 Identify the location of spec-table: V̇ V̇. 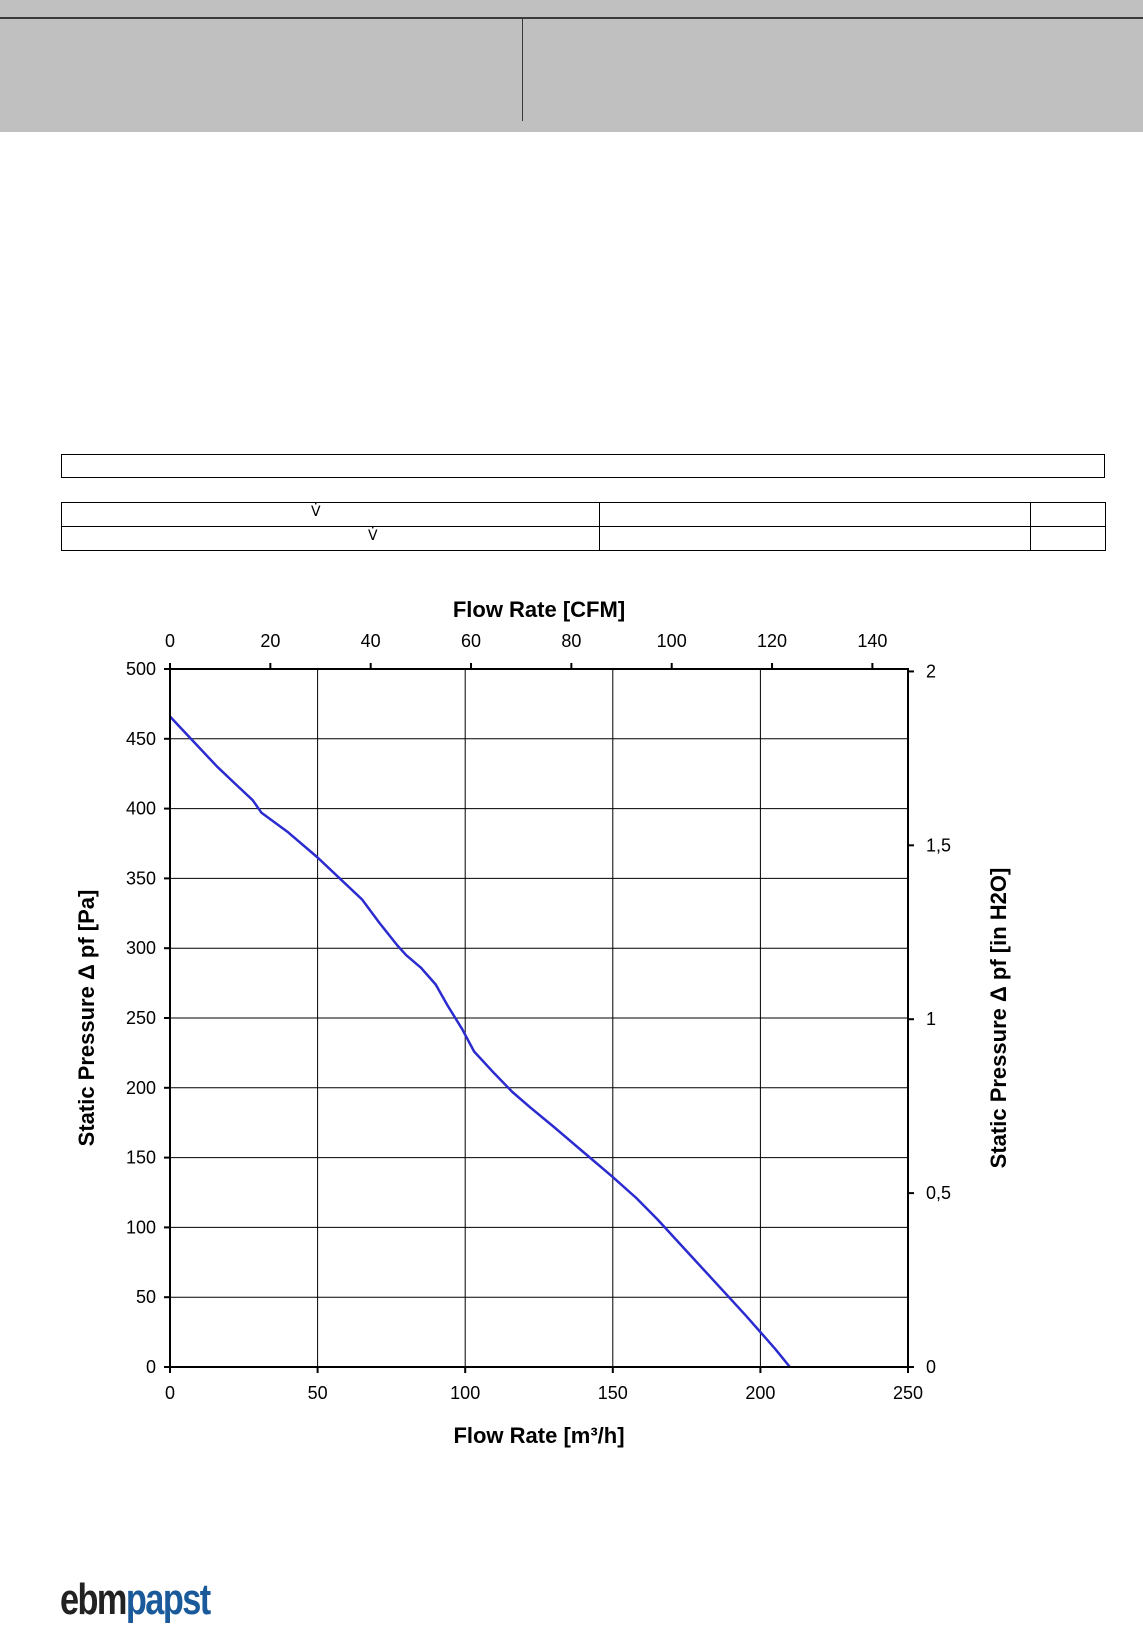
(583, 526).